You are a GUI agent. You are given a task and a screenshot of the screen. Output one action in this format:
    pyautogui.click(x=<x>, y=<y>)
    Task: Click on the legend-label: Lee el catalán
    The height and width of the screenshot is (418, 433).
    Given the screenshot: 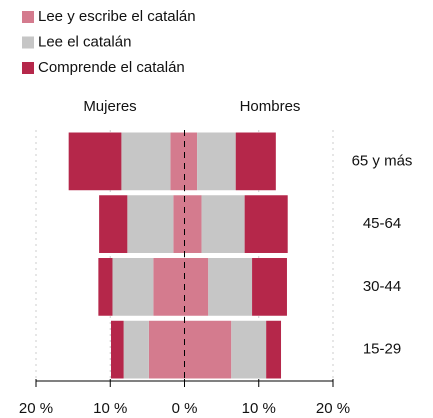 What is the action you would take?
    pyautogui.click(x=84, y=41)
    